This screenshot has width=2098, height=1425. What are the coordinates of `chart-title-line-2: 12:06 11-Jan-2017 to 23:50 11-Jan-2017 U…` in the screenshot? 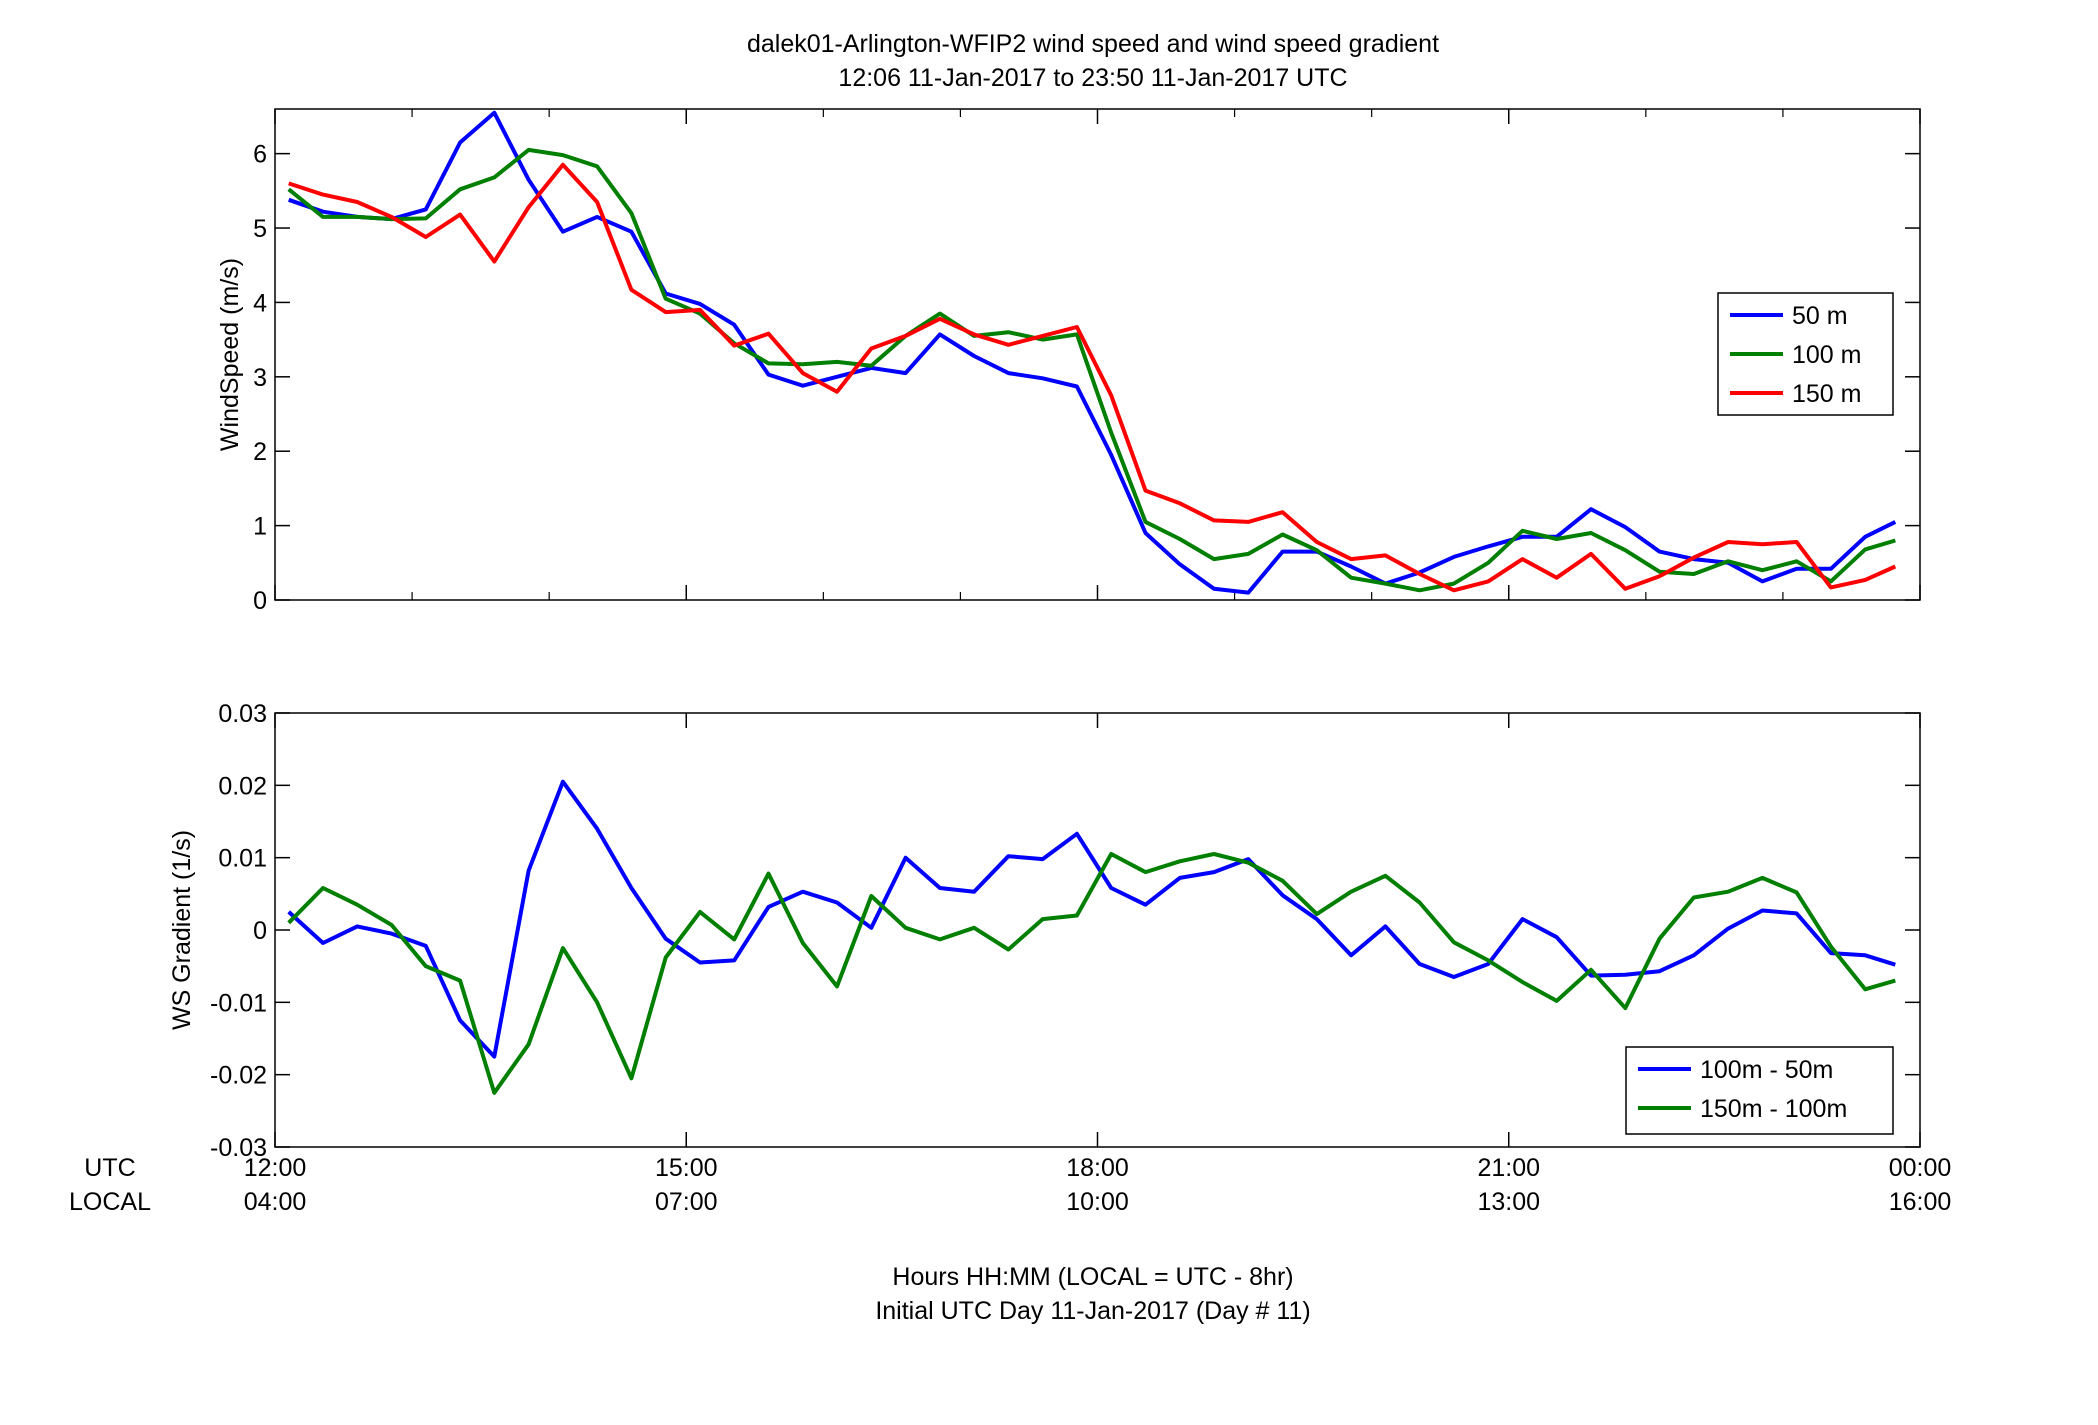 It's located at (1092, 78).